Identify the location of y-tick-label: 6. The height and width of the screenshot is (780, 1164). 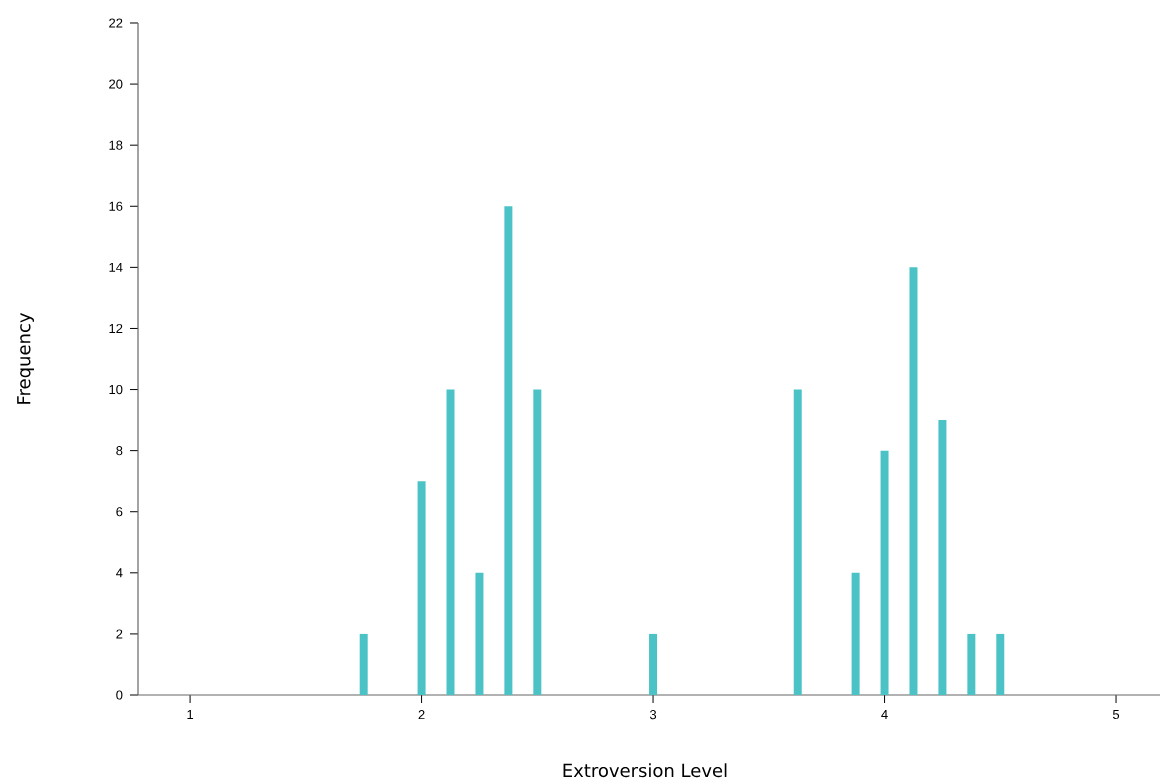
(119, 512).